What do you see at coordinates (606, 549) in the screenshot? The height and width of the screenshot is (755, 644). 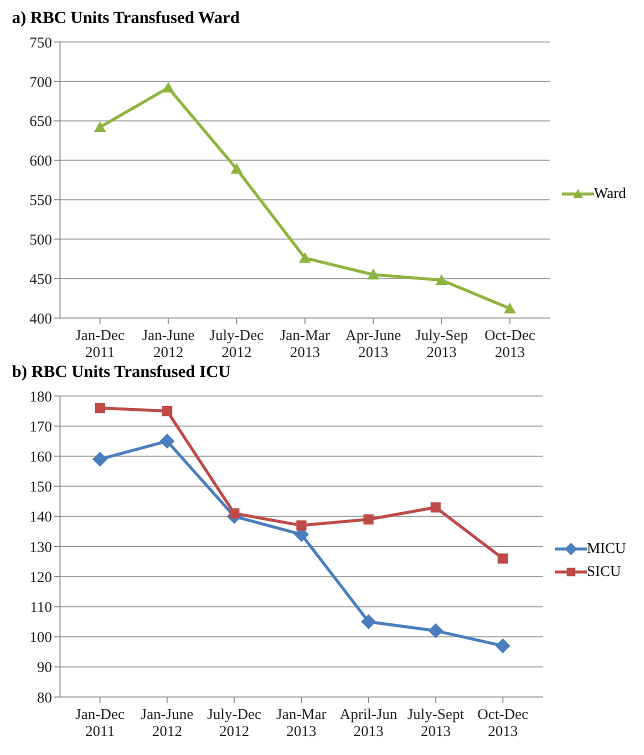 I see `legend-label: MICU` at bounding box center [606, 549].